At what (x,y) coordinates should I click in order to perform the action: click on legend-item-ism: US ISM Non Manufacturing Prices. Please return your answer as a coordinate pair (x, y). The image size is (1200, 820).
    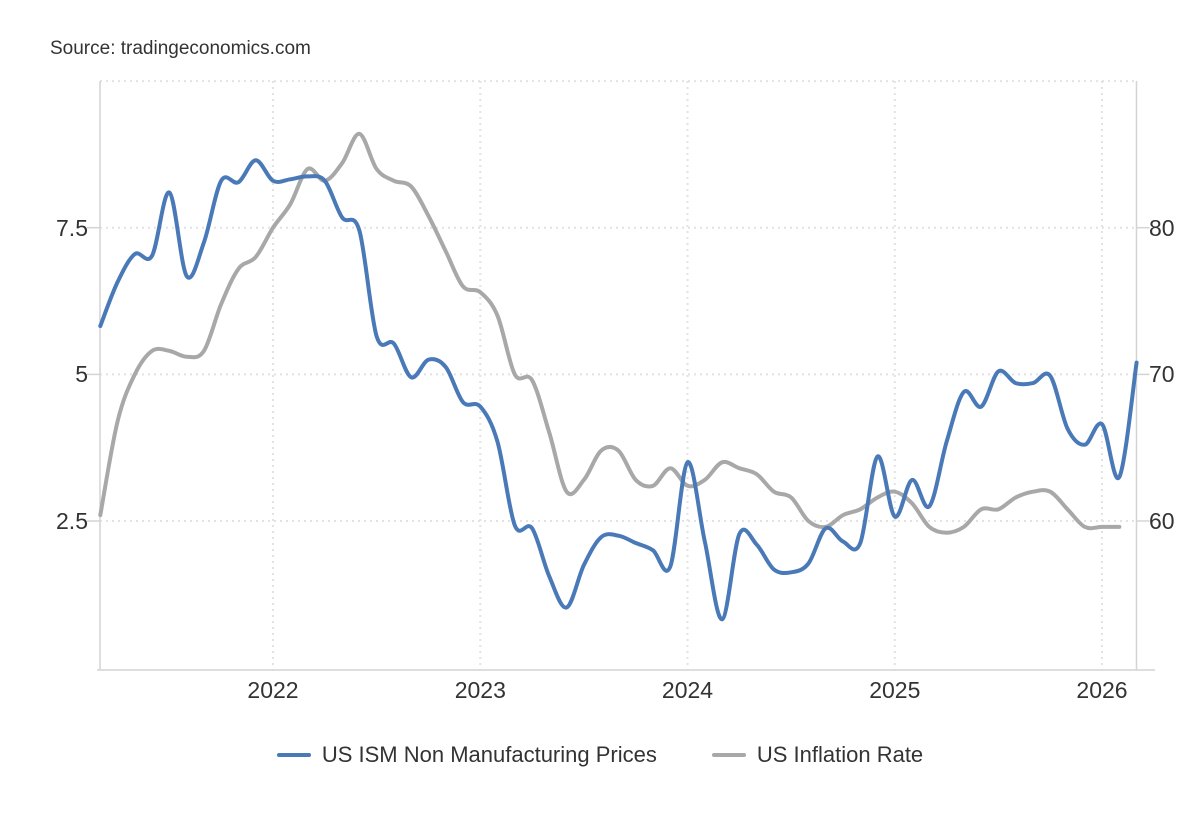
    Looking at the image, I should click on (466, 755).